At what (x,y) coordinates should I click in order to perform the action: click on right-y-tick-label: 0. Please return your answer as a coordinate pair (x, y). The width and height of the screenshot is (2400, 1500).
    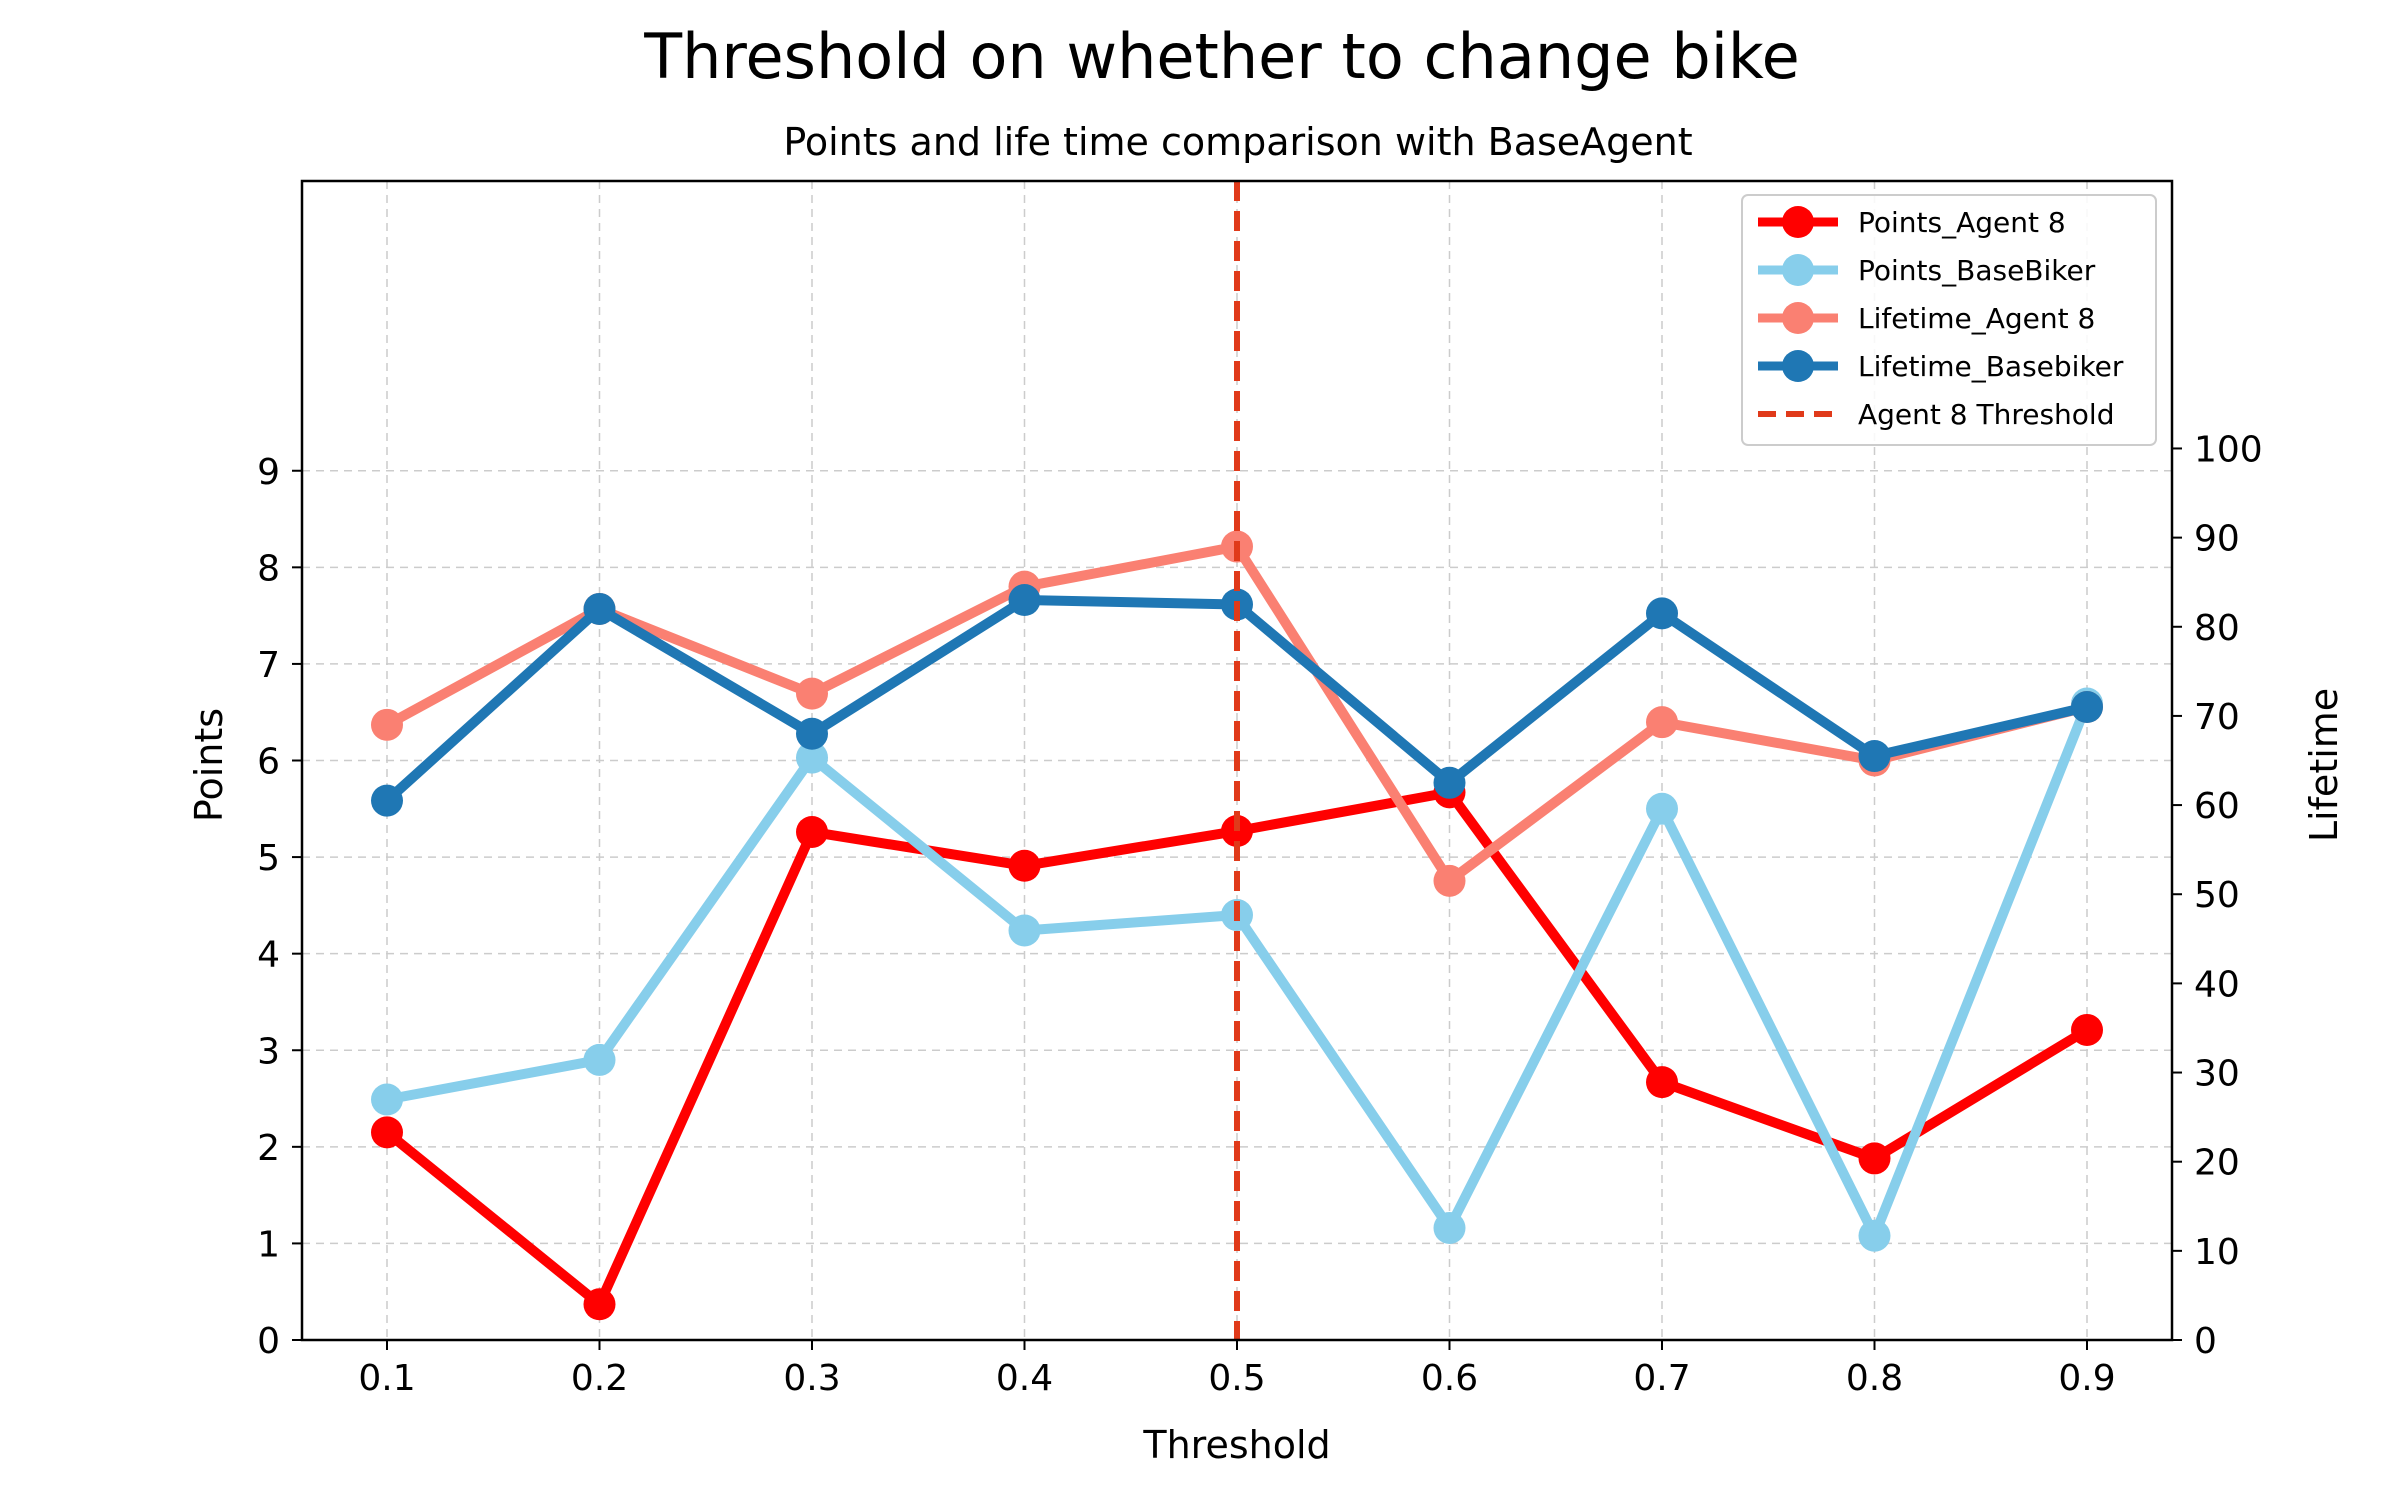
    Looking at the image, I should click on (2205, 1341).